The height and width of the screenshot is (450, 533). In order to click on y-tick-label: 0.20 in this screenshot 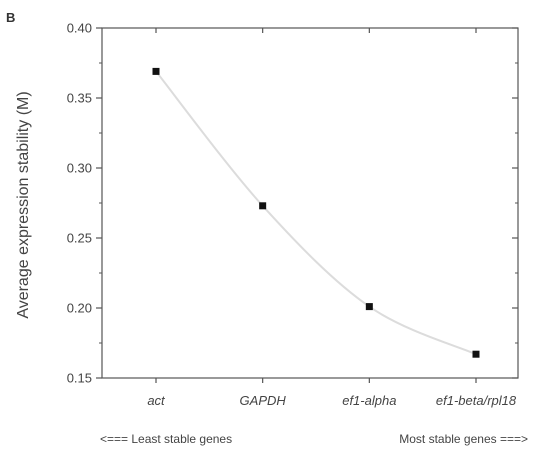, I will do `click(79, 308)`.